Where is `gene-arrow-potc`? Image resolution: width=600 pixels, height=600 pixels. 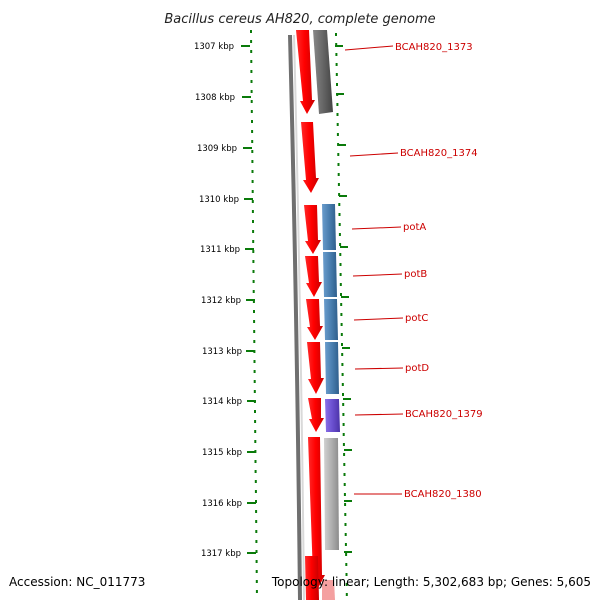 gene-arrow-potc is located at coordinates (331, 319).